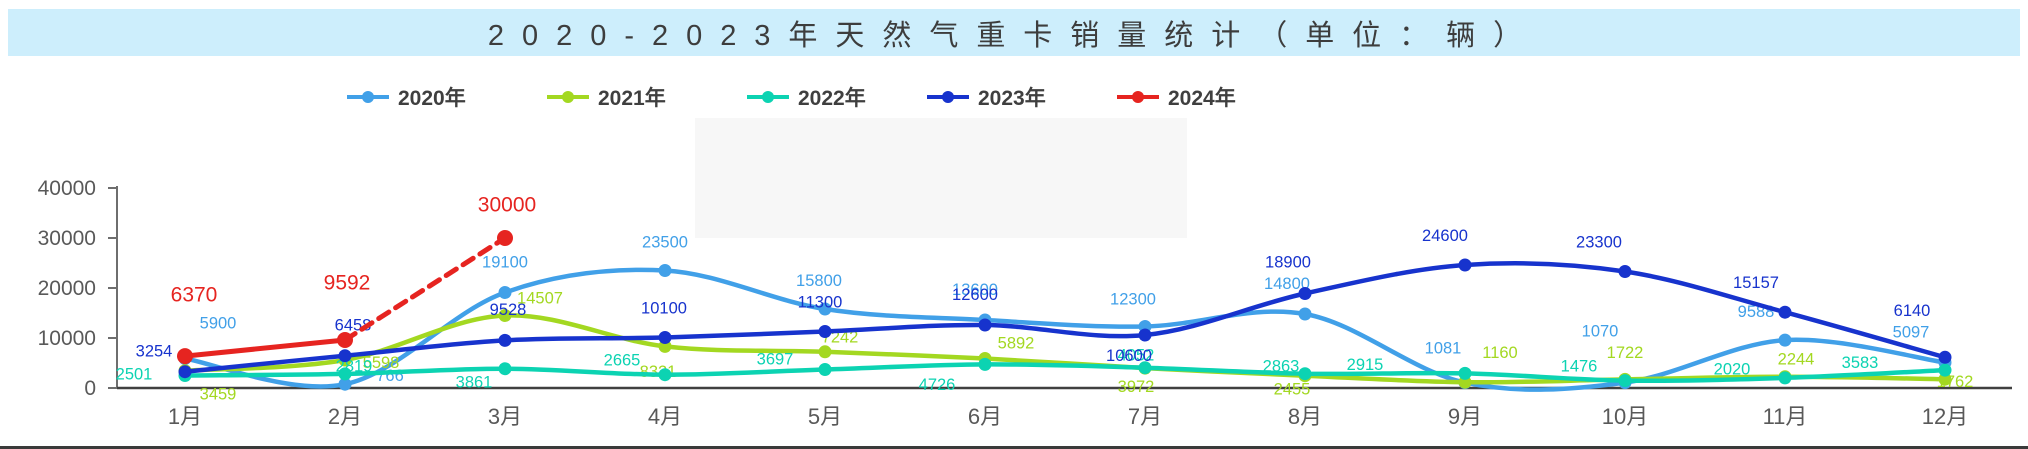  I want to click on data-label-2022年: 1476, so click(1579, 366).